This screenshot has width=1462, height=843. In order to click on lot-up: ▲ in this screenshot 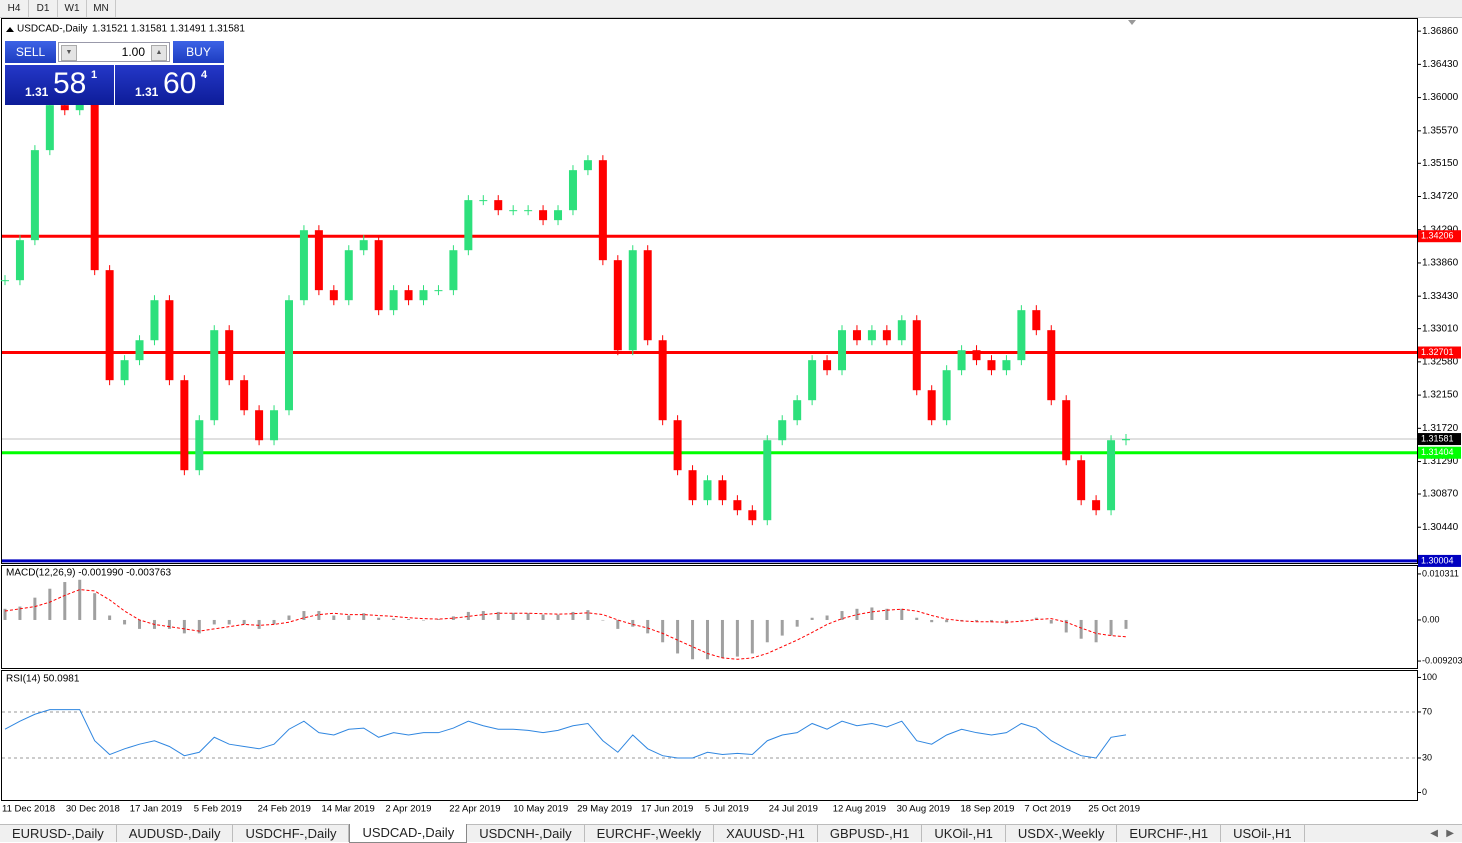, I will do `click(159, 53)`.